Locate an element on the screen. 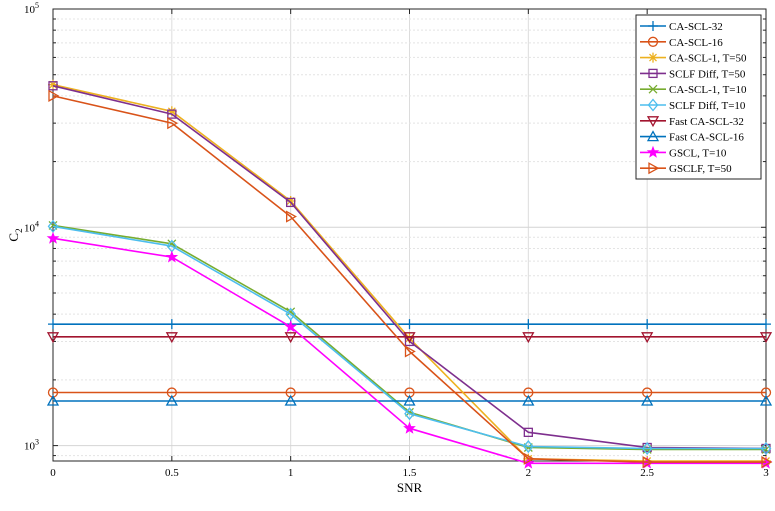 This screenshot has height=511, width=775. legend-label: CA-SCL-16 is located at coordinates (696, 43).